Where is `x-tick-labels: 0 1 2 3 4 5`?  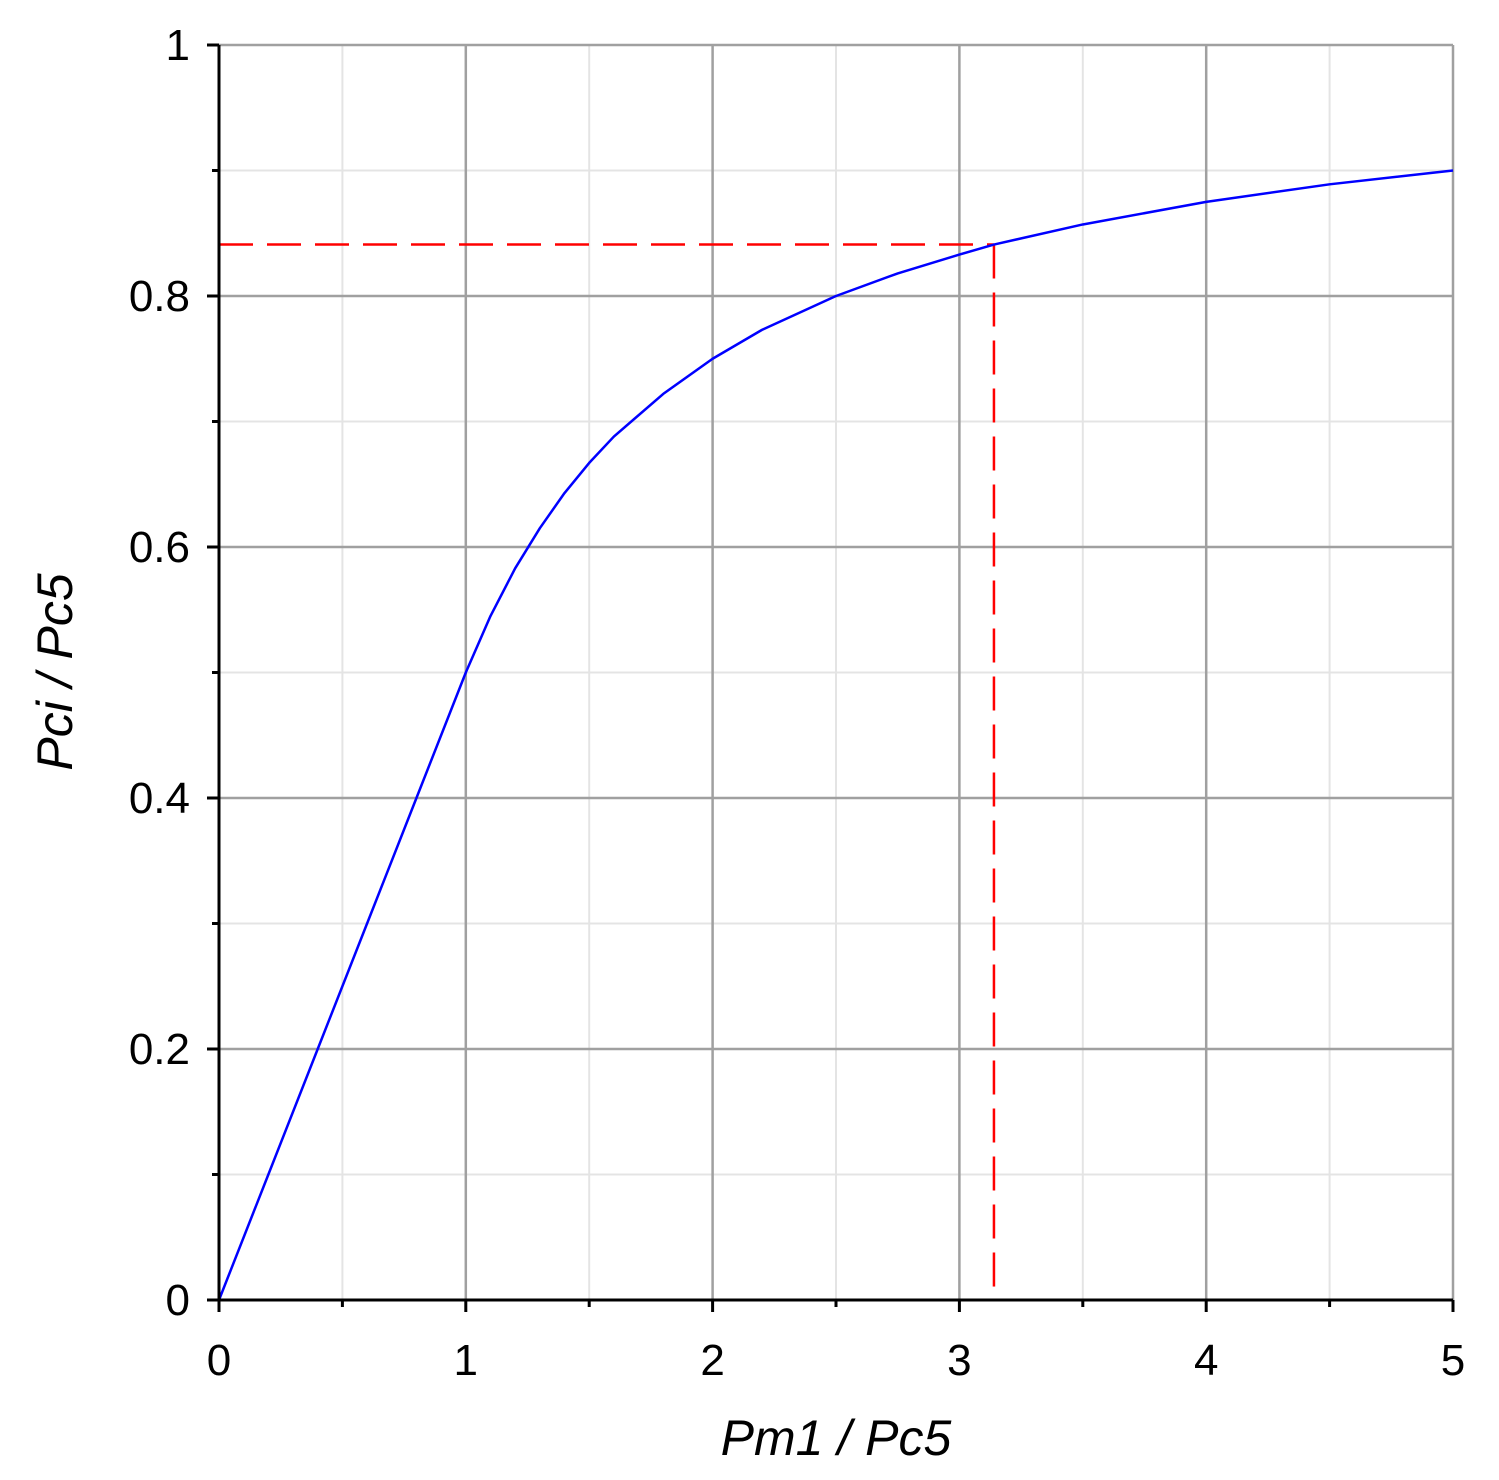 x-tick-labels: 0 1 2 3 4 5 is located at coordinates (836, 1360).